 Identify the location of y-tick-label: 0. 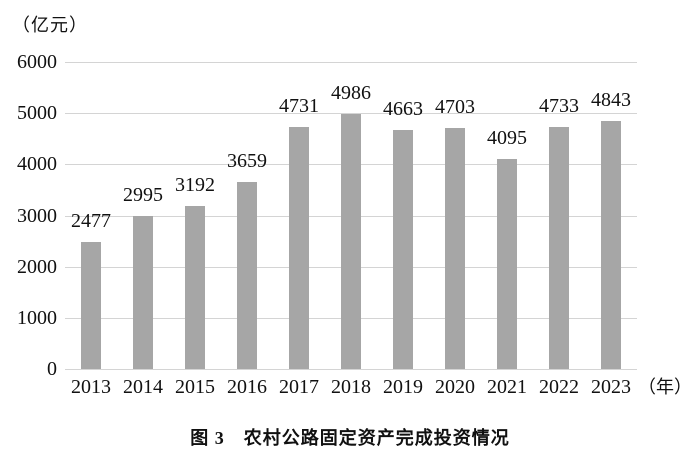
(52, 369).